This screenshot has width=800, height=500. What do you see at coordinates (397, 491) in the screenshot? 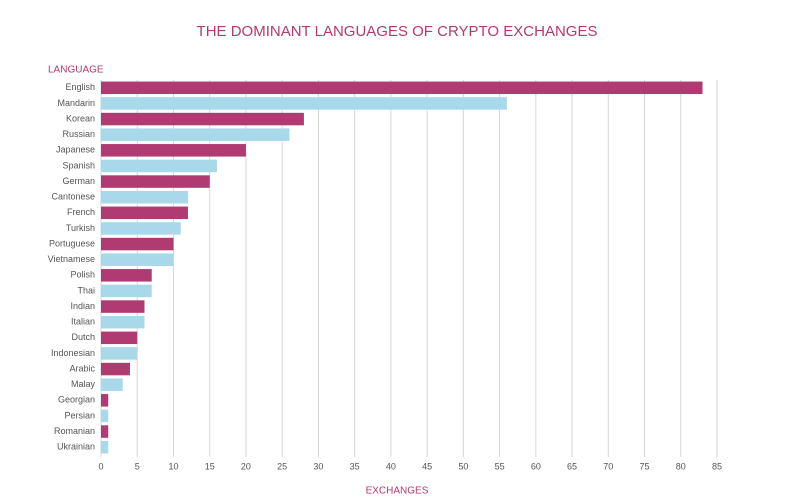
I see `x-axis-title: EXCHANGES` at bounding box center [397, 491].